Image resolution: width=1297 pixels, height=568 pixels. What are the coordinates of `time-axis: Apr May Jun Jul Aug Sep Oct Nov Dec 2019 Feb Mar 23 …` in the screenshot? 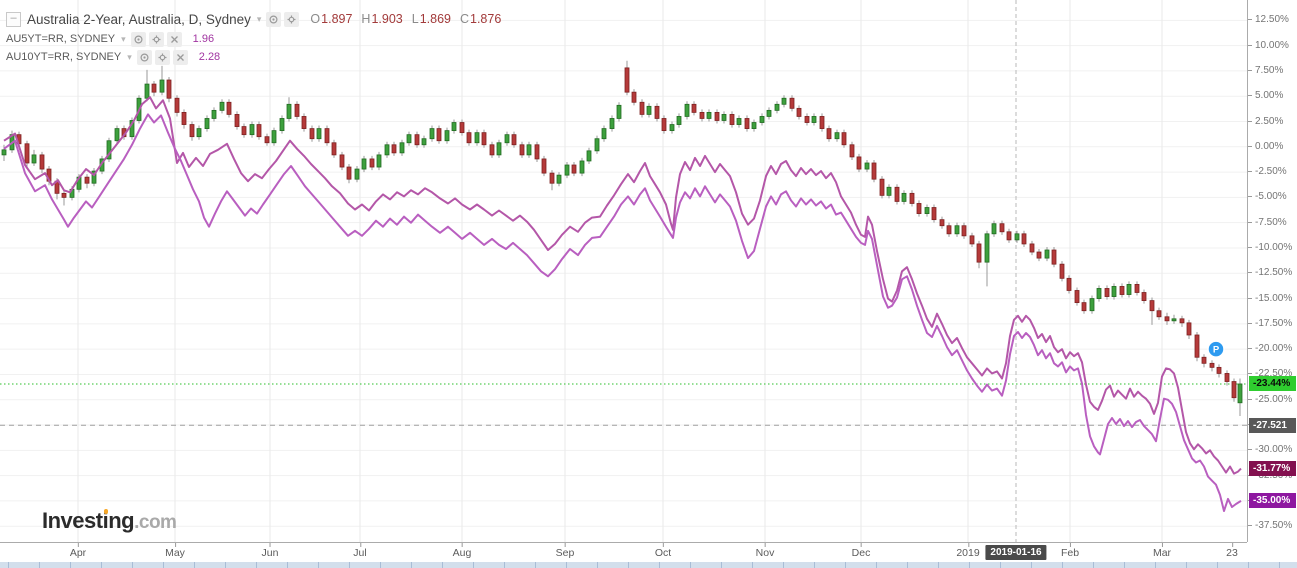 It's located at (623, 552).